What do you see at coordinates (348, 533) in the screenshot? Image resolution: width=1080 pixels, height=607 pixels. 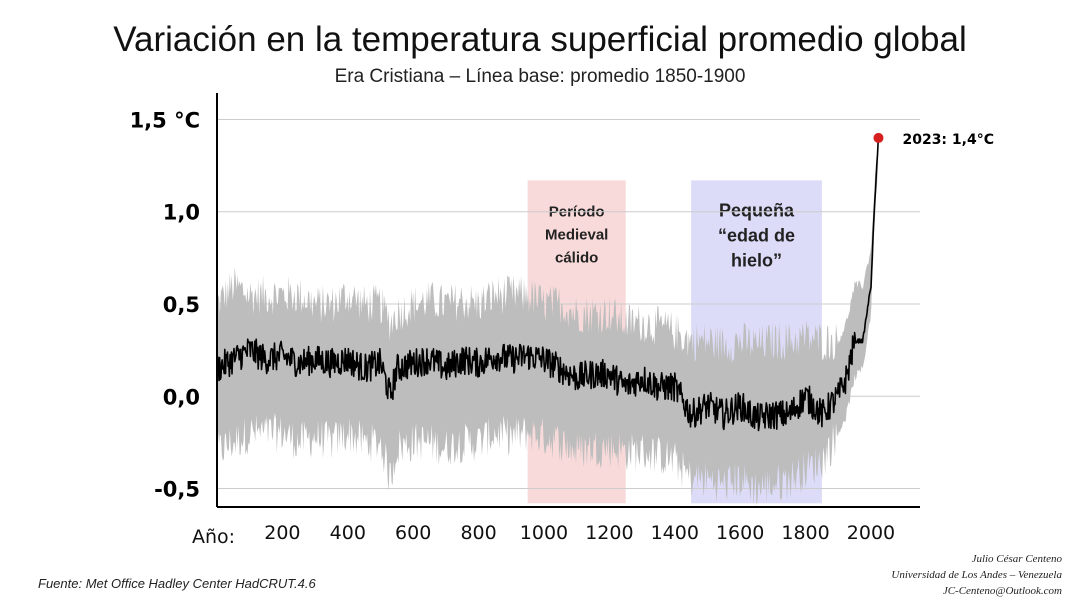 I see `x-tick-label-1: 400` at bounding box center [348, 533].